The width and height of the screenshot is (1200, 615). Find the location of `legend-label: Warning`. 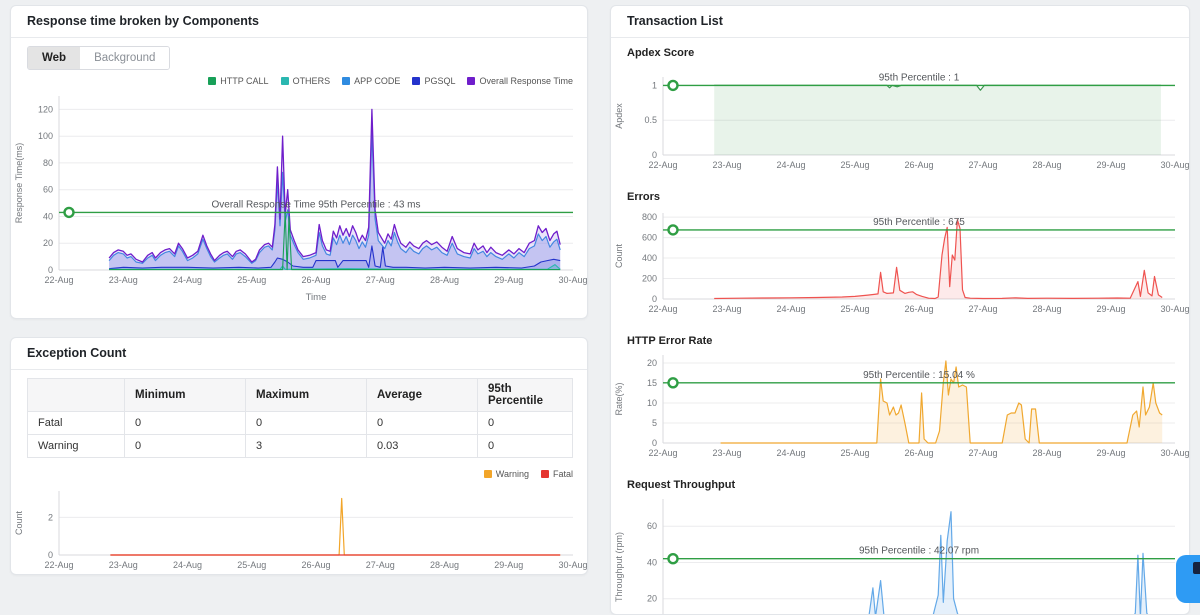

legend-label: Warning is located at coordinates (512, 474).